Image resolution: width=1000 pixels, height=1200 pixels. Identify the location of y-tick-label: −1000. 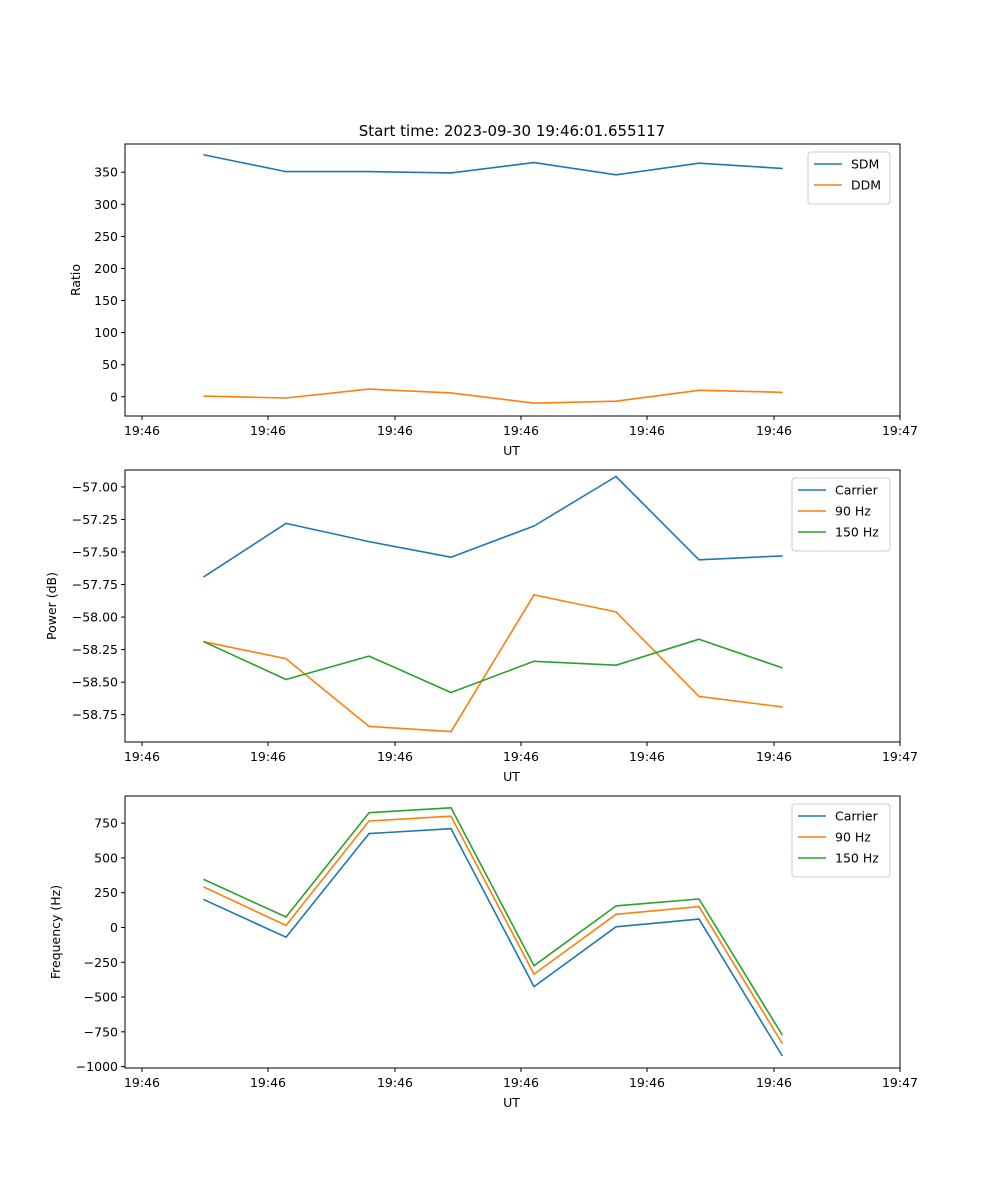
(97, 1066).